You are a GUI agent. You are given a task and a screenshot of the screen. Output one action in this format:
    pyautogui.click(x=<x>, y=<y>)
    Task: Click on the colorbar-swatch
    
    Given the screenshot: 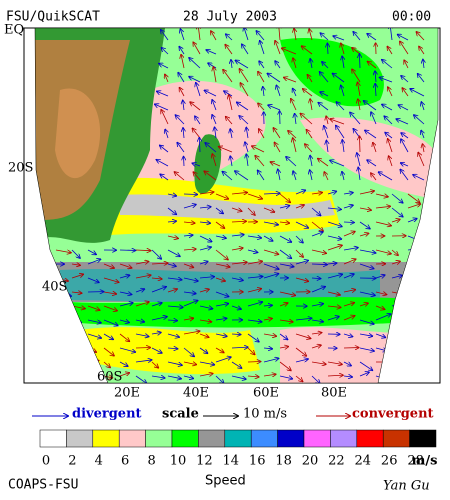 What is the action you would take?
    pyautogui.click(x=264, y=438)
    